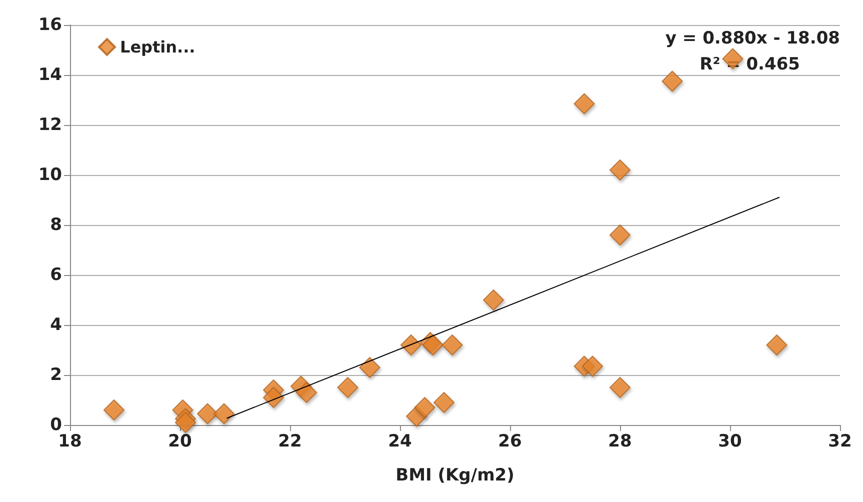 This screenshot has width=863, height=502. What do you see at coordinates (50, 175) in the screenshot?
I see `y-tick-label: 10` at bounding box center [50, 175].